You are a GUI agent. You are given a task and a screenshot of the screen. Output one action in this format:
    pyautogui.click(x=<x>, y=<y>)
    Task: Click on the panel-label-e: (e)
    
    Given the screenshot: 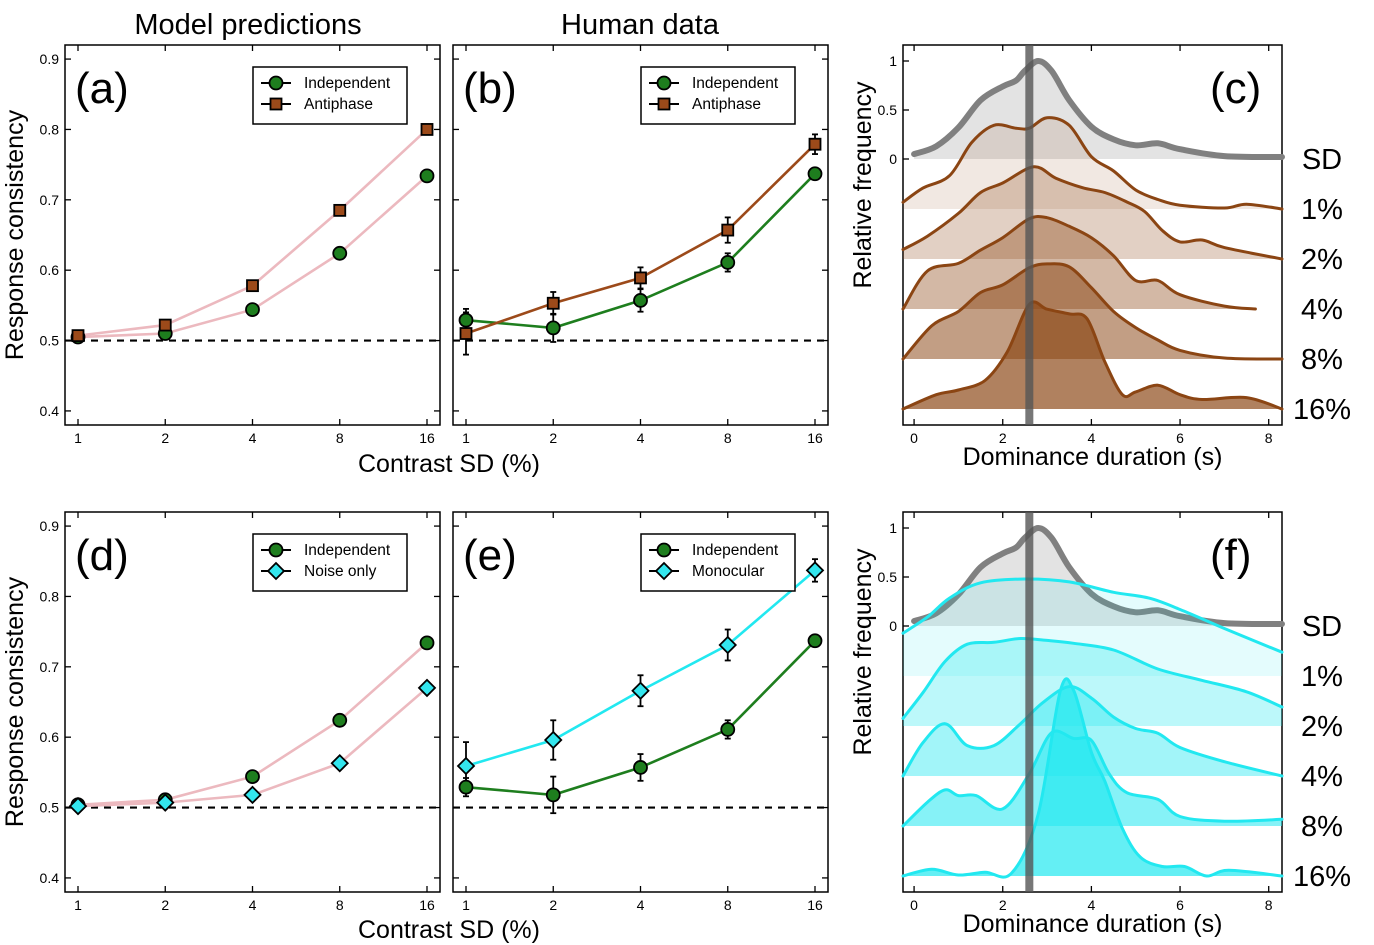 What is the action you would take?
    pyautogui.click(x=490, y=555)
    